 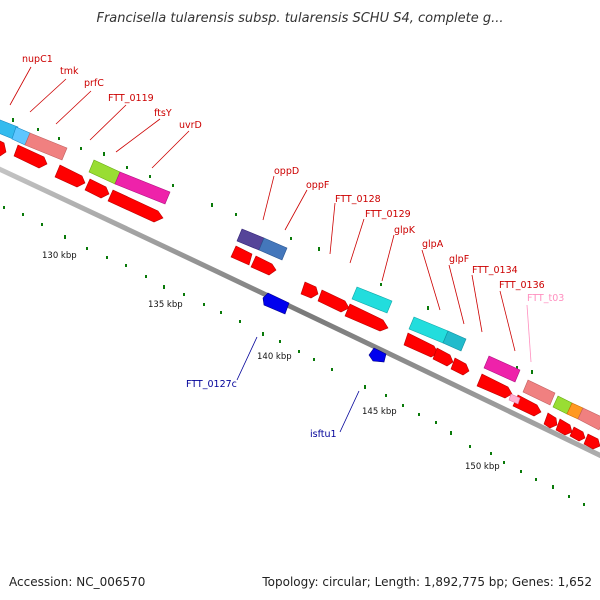 I want to click on gene-label: FTT_0136, so click(x=522, y=285).